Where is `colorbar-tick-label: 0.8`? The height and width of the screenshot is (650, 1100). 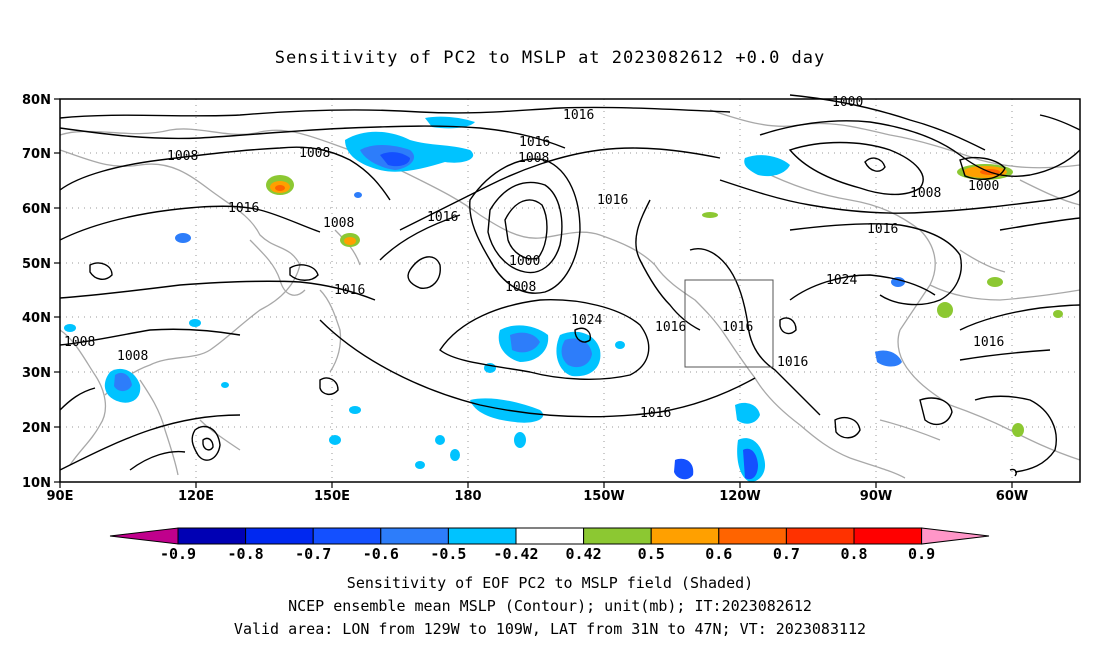 colorbar-tick-label: 0.8 is located at coordinates (853, 554).